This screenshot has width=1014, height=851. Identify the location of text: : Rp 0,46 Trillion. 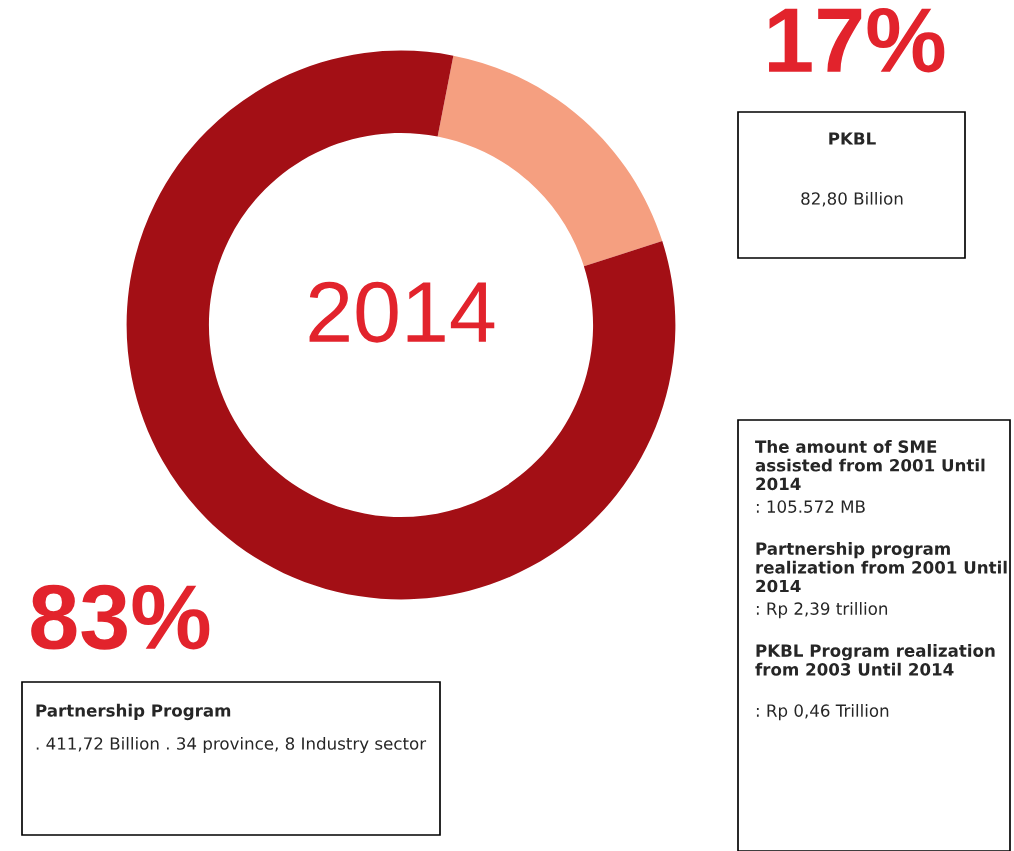
(822, 712).